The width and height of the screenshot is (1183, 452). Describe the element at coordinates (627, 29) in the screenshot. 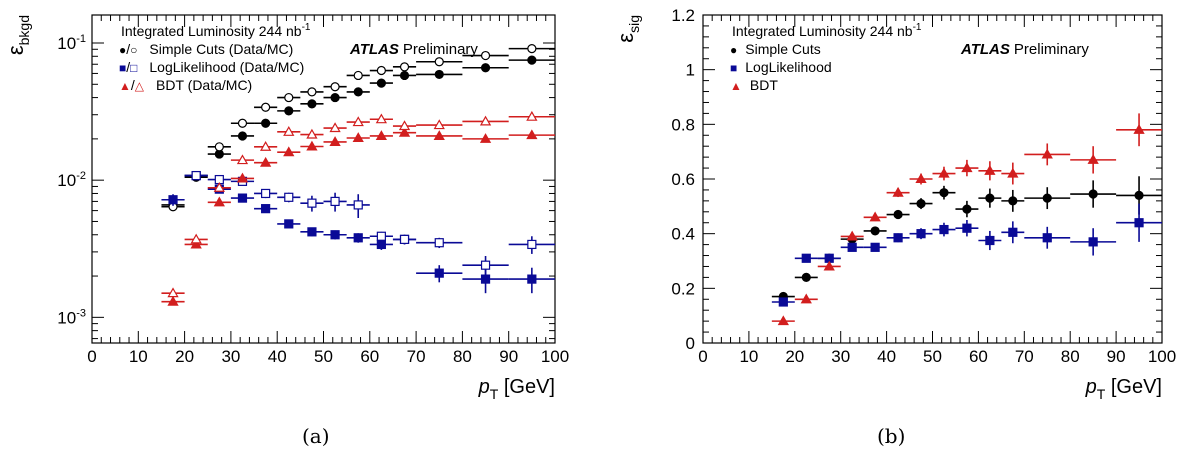

I see `y-axis-label: εsig` at that location.